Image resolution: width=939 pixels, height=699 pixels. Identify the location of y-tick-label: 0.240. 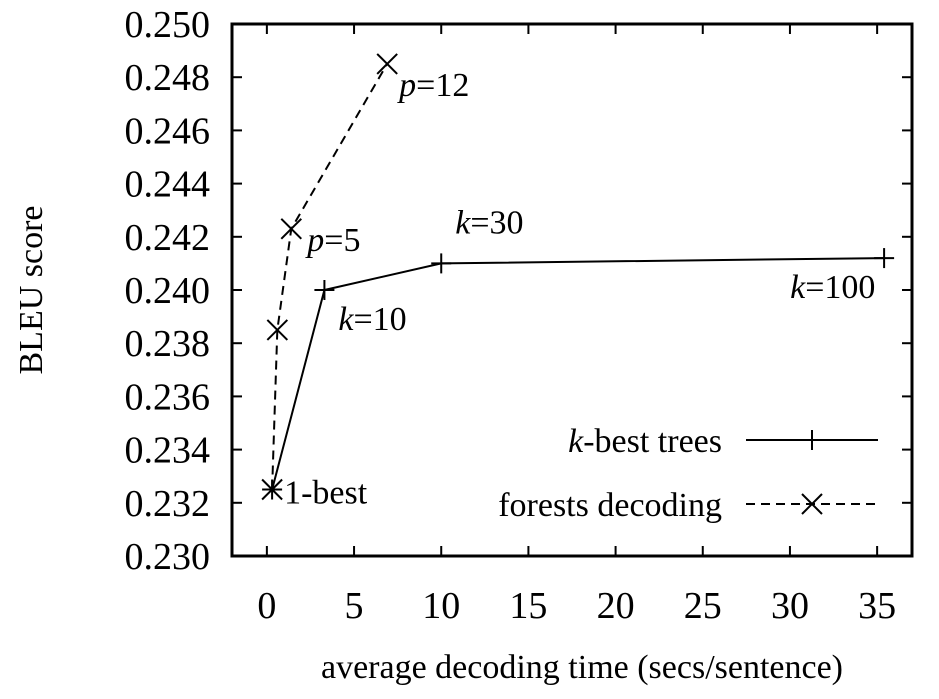
(168, 291).